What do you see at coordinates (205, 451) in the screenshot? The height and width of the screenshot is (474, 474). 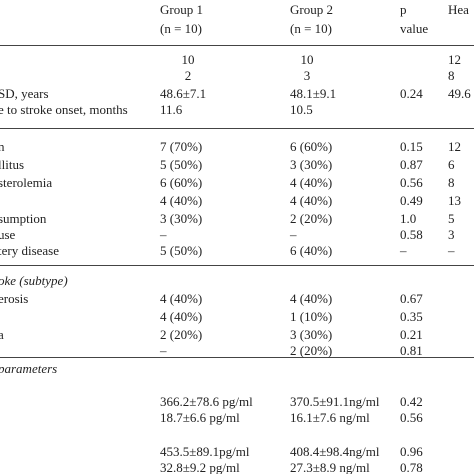 I see `cell: 453.5±89.1pg/ml` at bounding box center [205, 451].